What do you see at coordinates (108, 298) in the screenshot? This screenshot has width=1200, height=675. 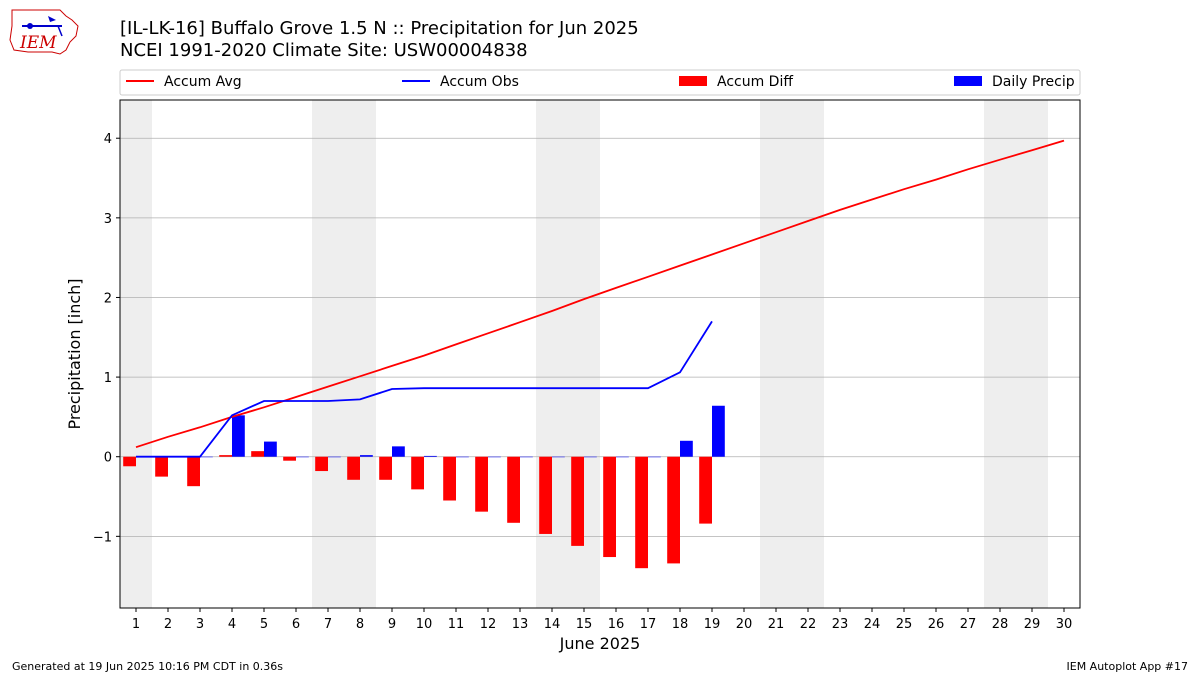 I see `ytick-label-3: 2` at bounding box center [108, 298].